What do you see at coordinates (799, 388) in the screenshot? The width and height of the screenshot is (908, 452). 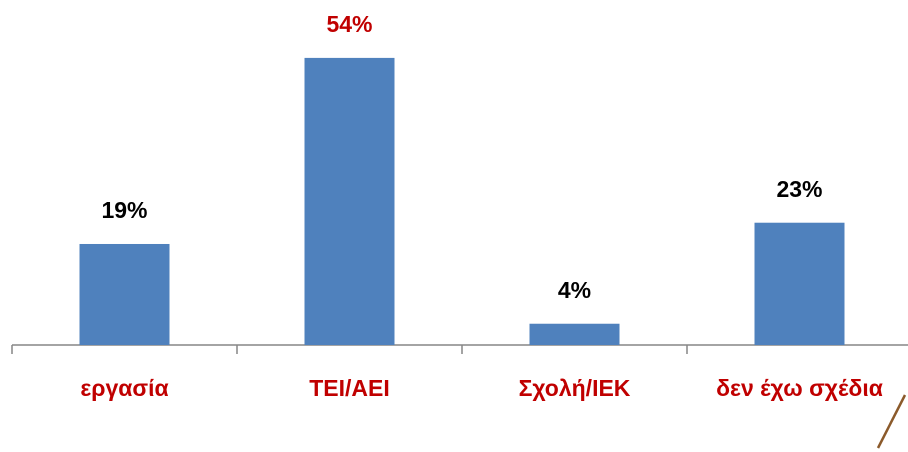 I see `x-tick-label: δεν έχω σχέδια` at bounding box center [799, 388].